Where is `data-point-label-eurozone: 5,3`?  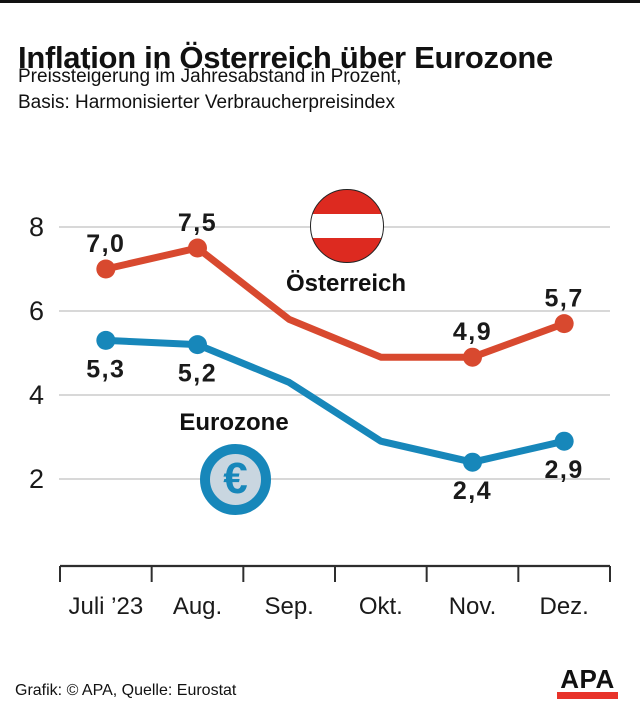
data-point-label-eurozone: 5,3 is located at coordinates (105, 369).